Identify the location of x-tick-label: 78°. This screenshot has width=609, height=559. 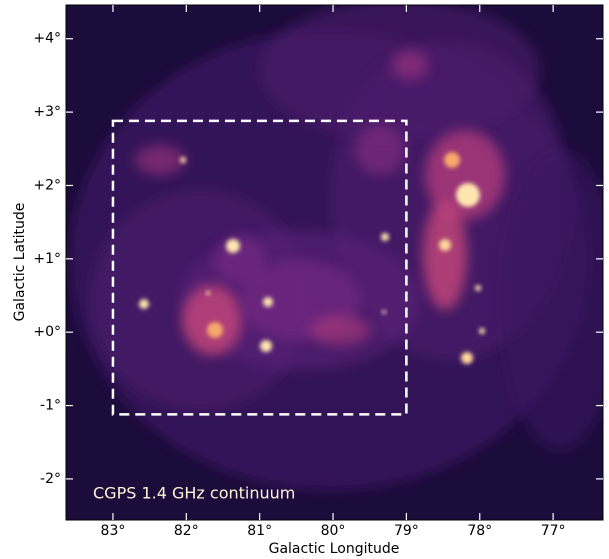
(479, 531).